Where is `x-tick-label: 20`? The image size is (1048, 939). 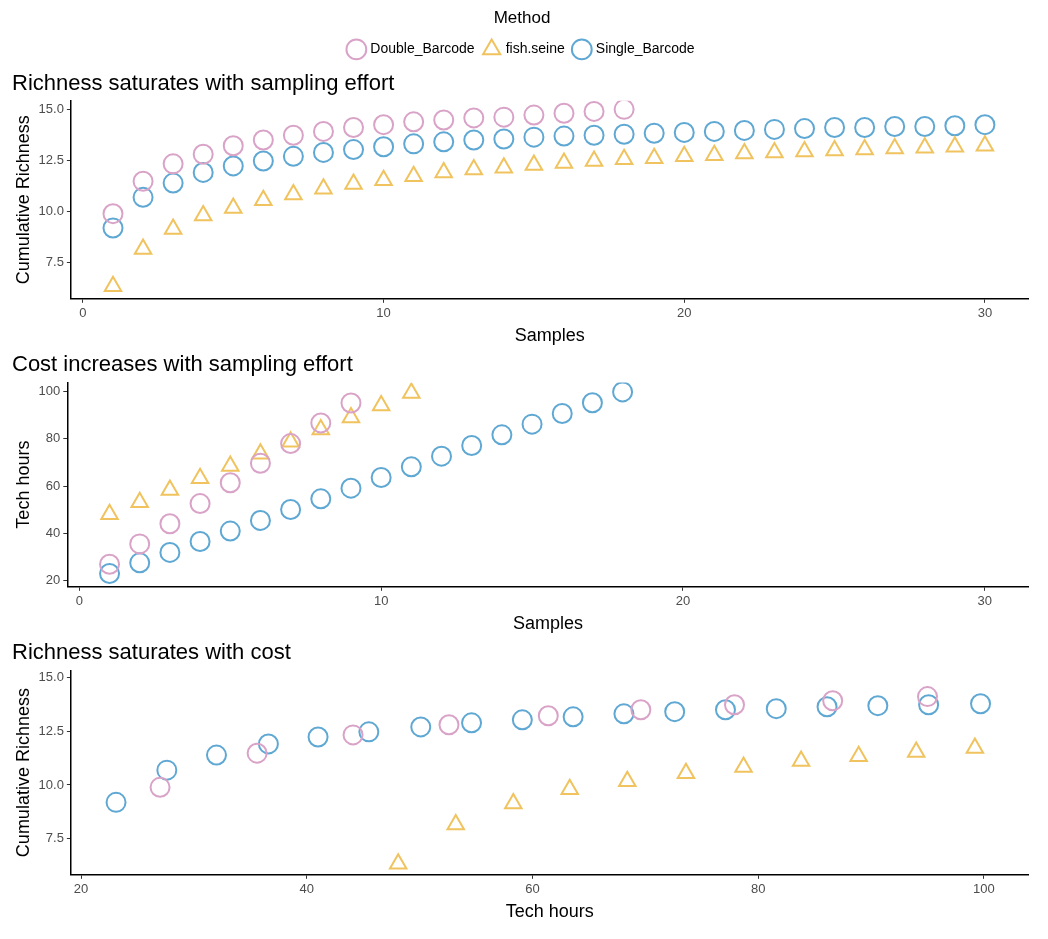 x-tick-label: 20 is located at coordinates (683, 601).